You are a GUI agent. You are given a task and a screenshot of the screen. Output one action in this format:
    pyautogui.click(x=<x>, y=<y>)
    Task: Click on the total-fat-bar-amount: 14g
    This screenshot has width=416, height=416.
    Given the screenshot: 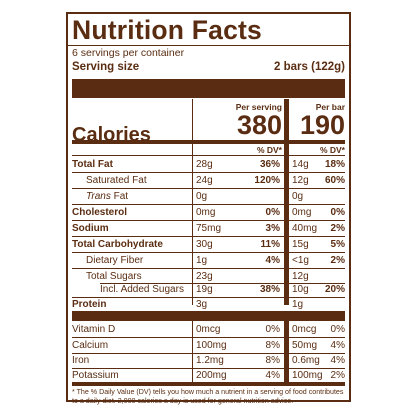 What is the action you would take?
    pyautogui.click(x=300, y=164)
    